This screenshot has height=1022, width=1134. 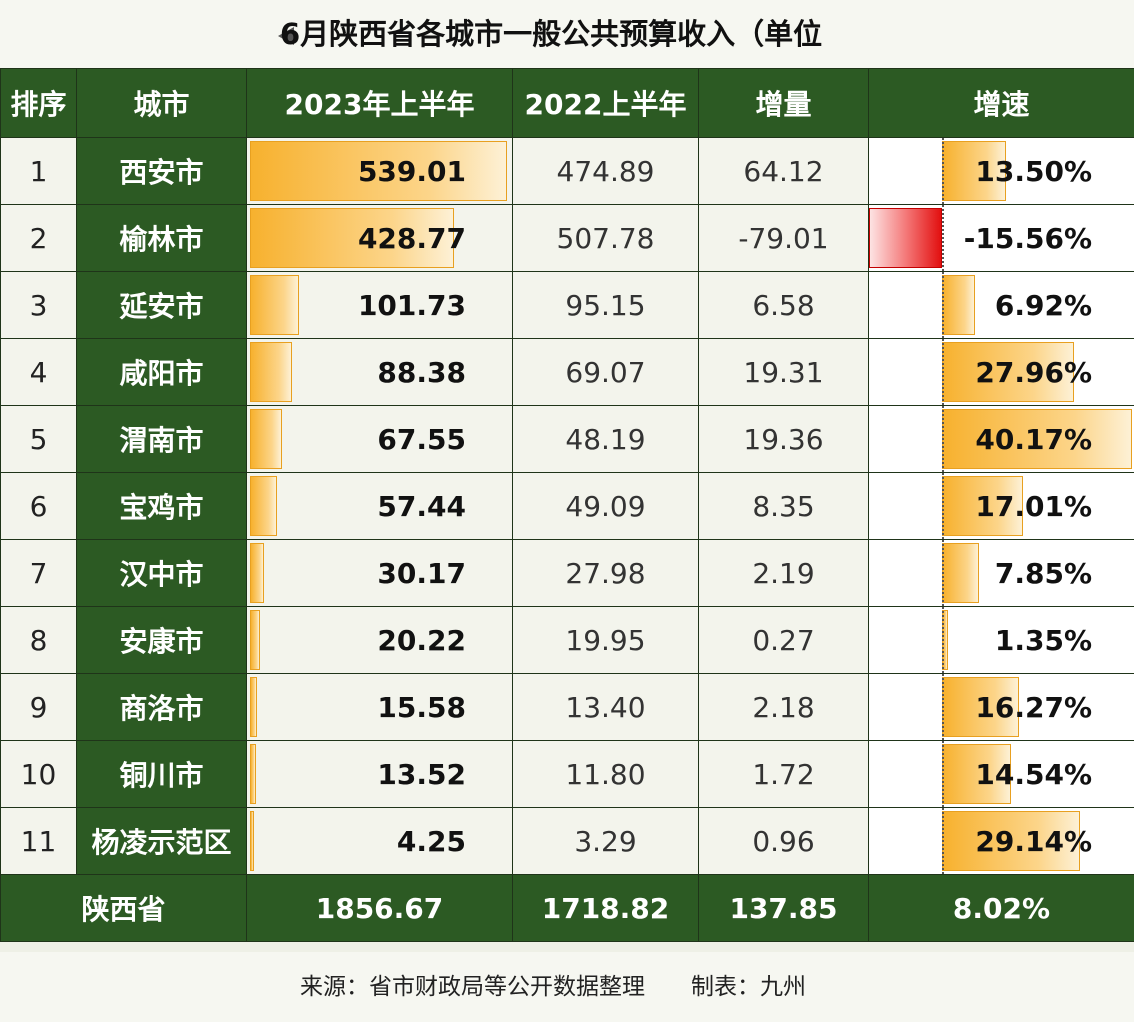 I want to click on growth-cell: 1.35%, so click(x=1001, y=640).